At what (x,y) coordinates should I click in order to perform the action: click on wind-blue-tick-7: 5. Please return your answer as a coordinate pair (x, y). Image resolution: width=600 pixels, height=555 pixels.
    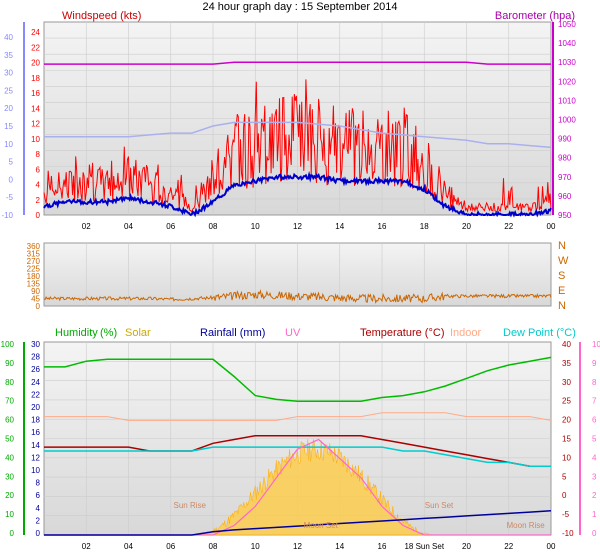
    Looking at the image, I should click on (11, 162).